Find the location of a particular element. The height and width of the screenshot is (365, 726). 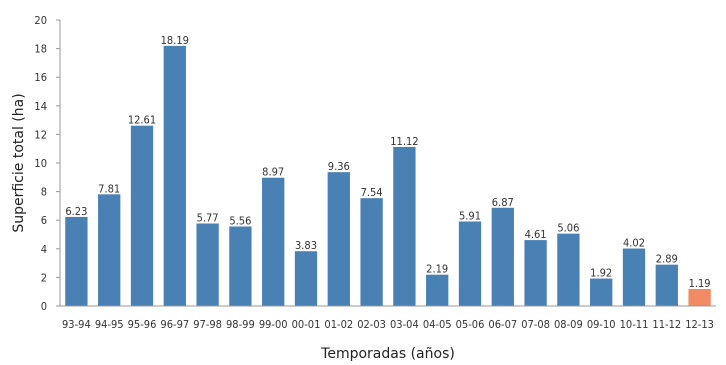

x-tick-label-09-10: 09-10 is located at coordinates (601, 324).